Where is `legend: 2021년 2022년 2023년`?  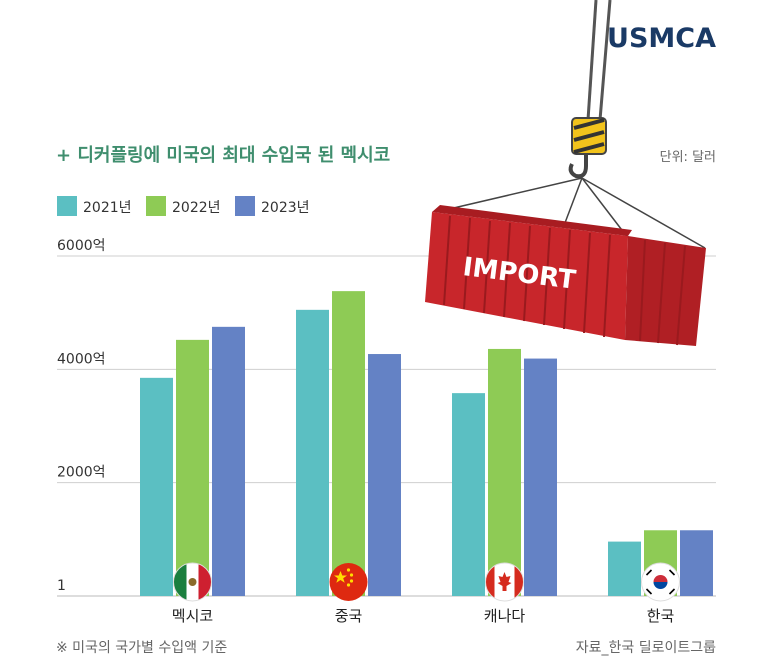 legend: 2021년 2022년 2023년 is located at coordinates (183, 206).